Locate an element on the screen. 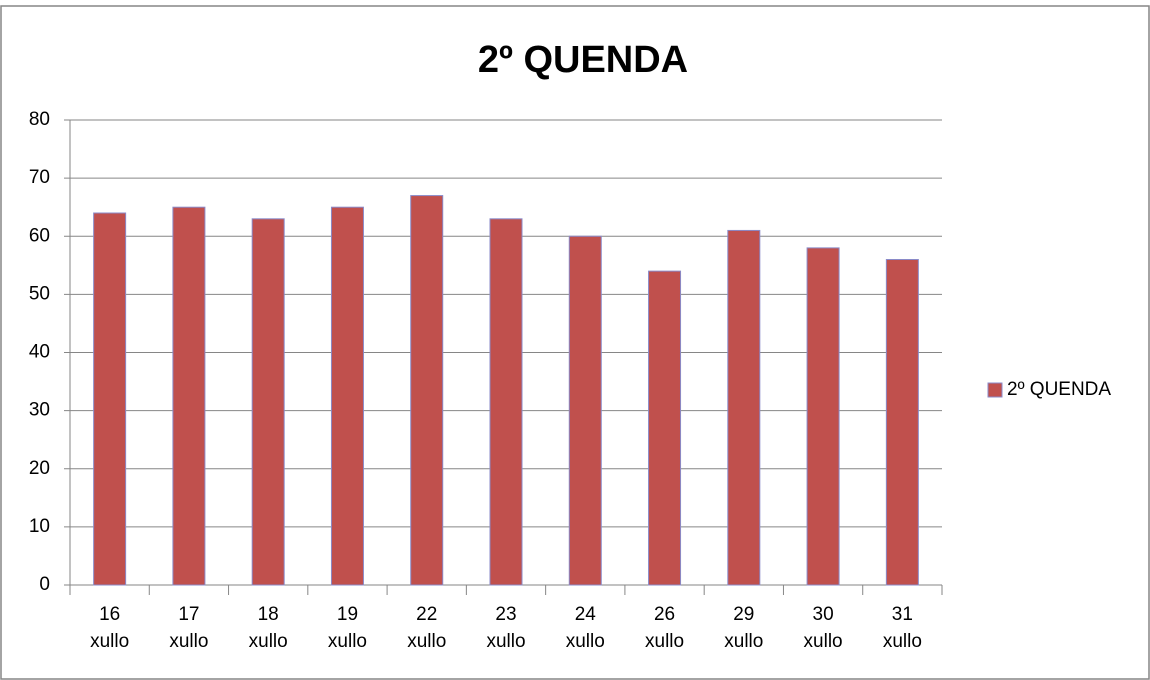 This screenshot has height=680, width=1150. x-tick-label: 29 xullo is located at coordinates (743, 628).